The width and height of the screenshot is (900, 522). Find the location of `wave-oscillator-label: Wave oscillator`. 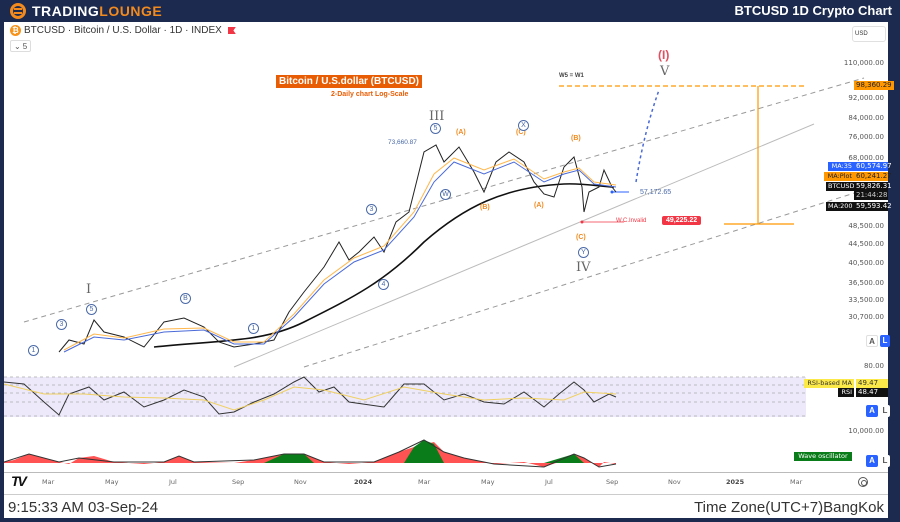

wave-oscillator-label: Wave oscillator is located at coordinates (823, 456).